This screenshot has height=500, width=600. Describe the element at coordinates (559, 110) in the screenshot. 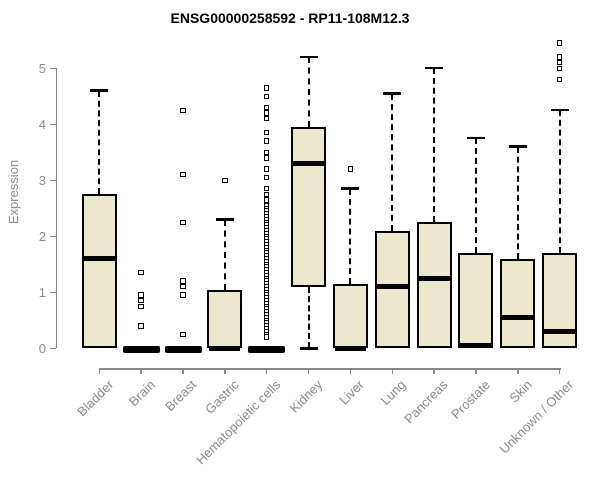

I see `upper-whisker-cap-unknown-other` at that location.